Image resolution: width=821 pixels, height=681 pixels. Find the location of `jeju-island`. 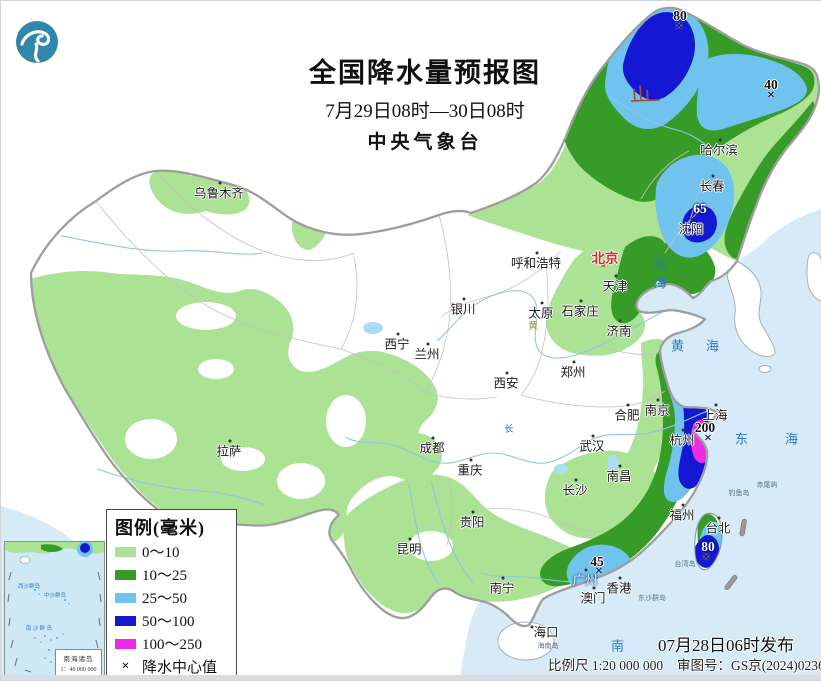

jeju-island is located at coordinates (765, 369).